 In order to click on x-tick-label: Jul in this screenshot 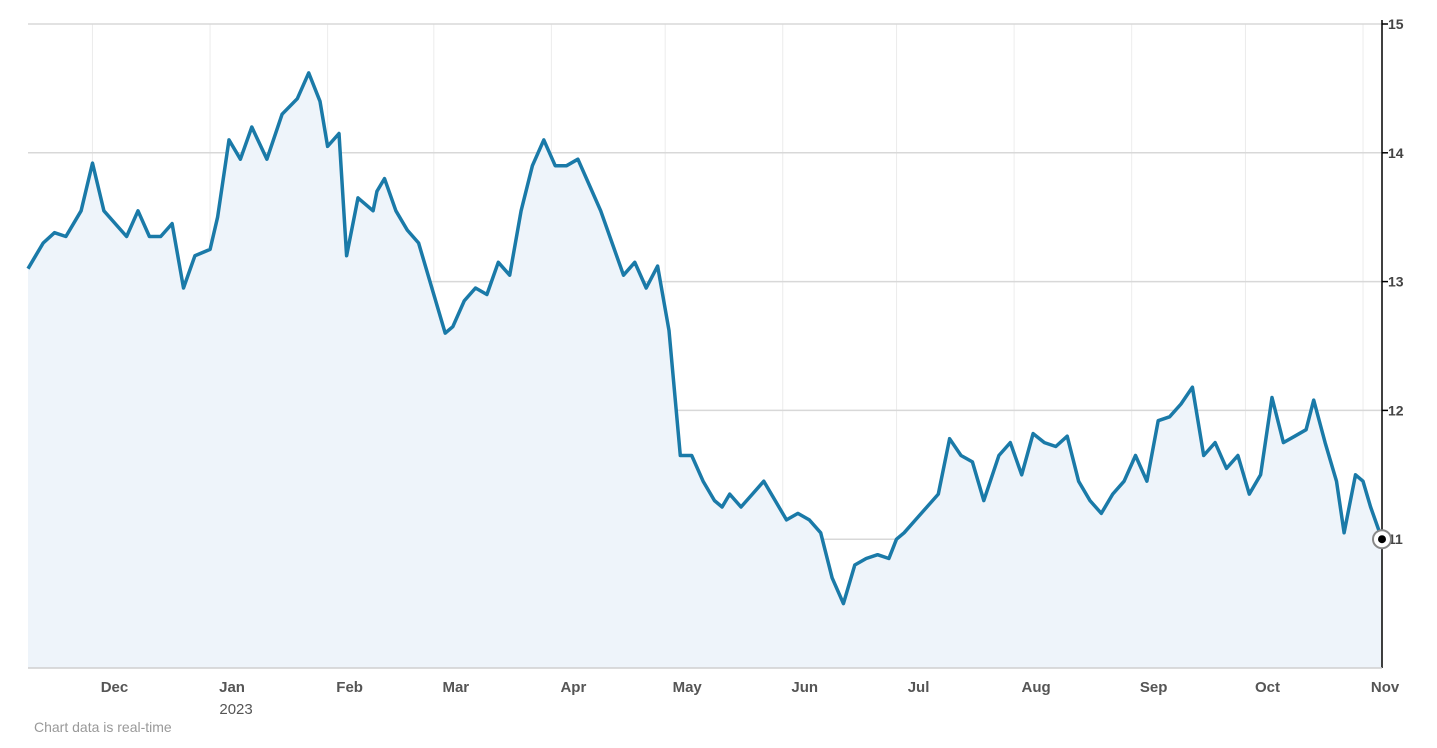, I will do `click(919, 687)`.